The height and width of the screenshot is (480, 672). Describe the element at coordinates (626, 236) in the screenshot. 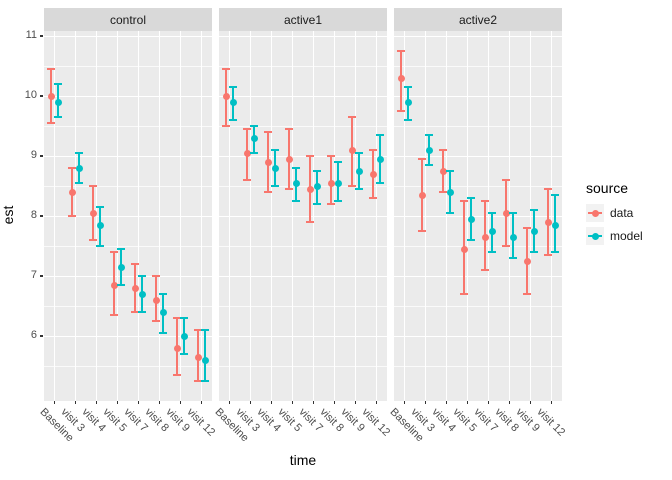

I see `legend-item-label: model` at that location.